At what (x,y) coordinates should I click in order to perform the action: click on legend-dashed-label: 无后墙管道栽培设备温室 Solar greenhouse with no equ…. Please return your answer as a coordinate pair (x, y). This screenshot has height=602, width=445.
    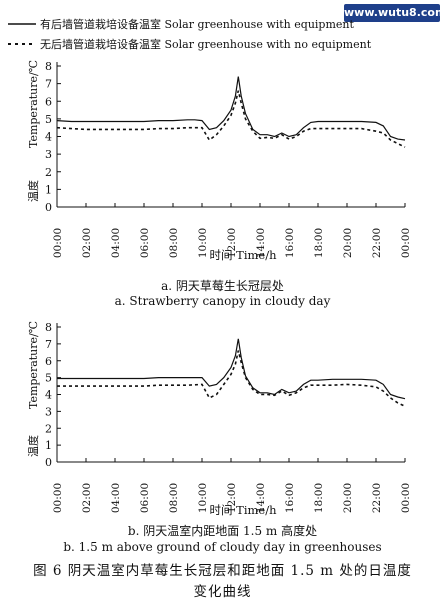
    Looking at the image, I should click on (206, 44).